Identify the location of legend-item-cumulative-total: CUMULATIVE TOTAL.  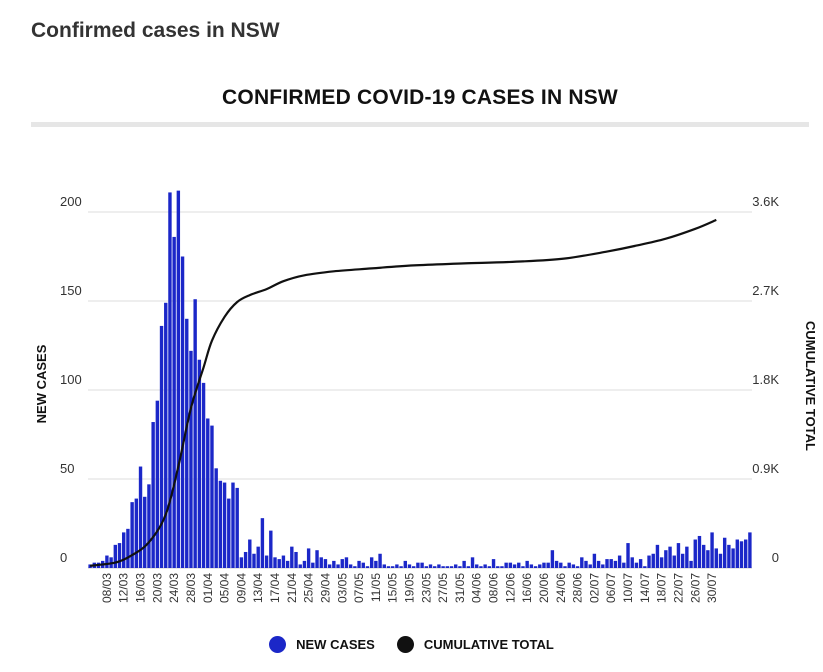
(475, 644).